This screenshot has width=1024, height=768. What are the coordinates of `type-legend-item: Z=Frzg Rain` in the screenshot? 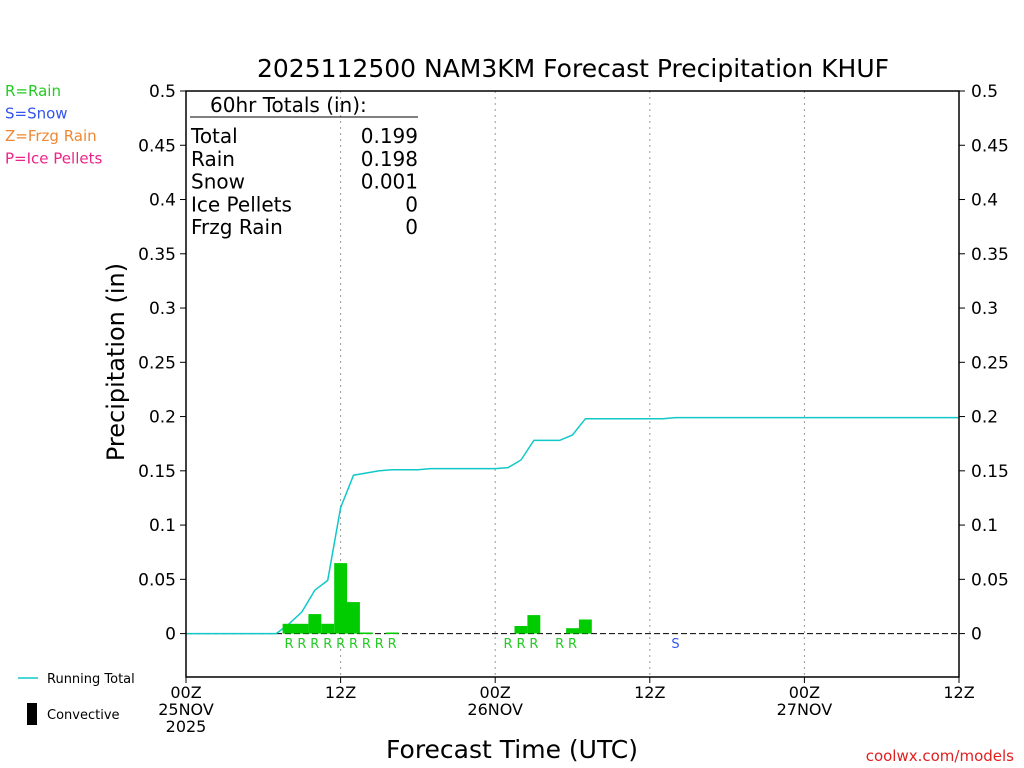 It's located at (51, 136).